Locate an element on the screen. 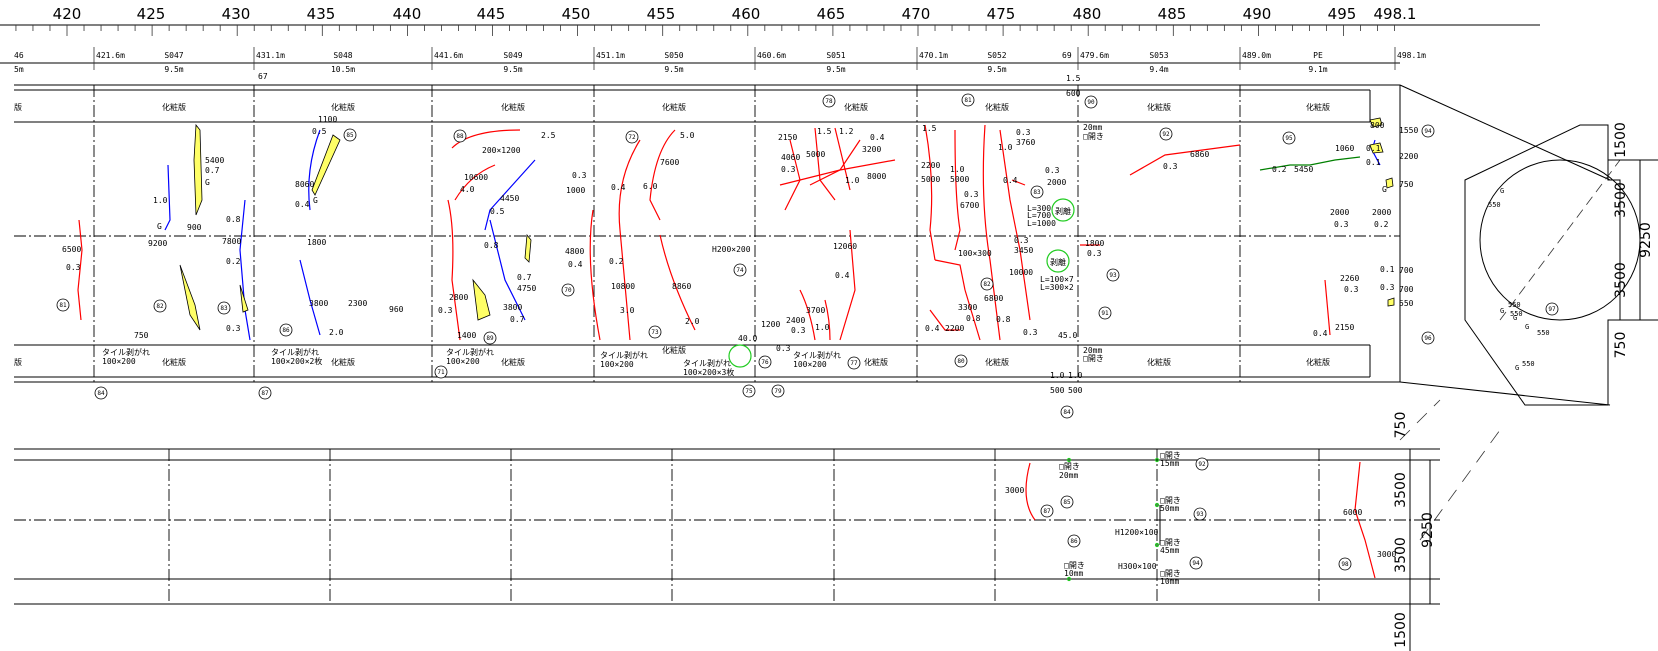 The height and width of the screenshot is (651, 1658). lower-label: H1200×100 is located at coordinates (1137, 532).